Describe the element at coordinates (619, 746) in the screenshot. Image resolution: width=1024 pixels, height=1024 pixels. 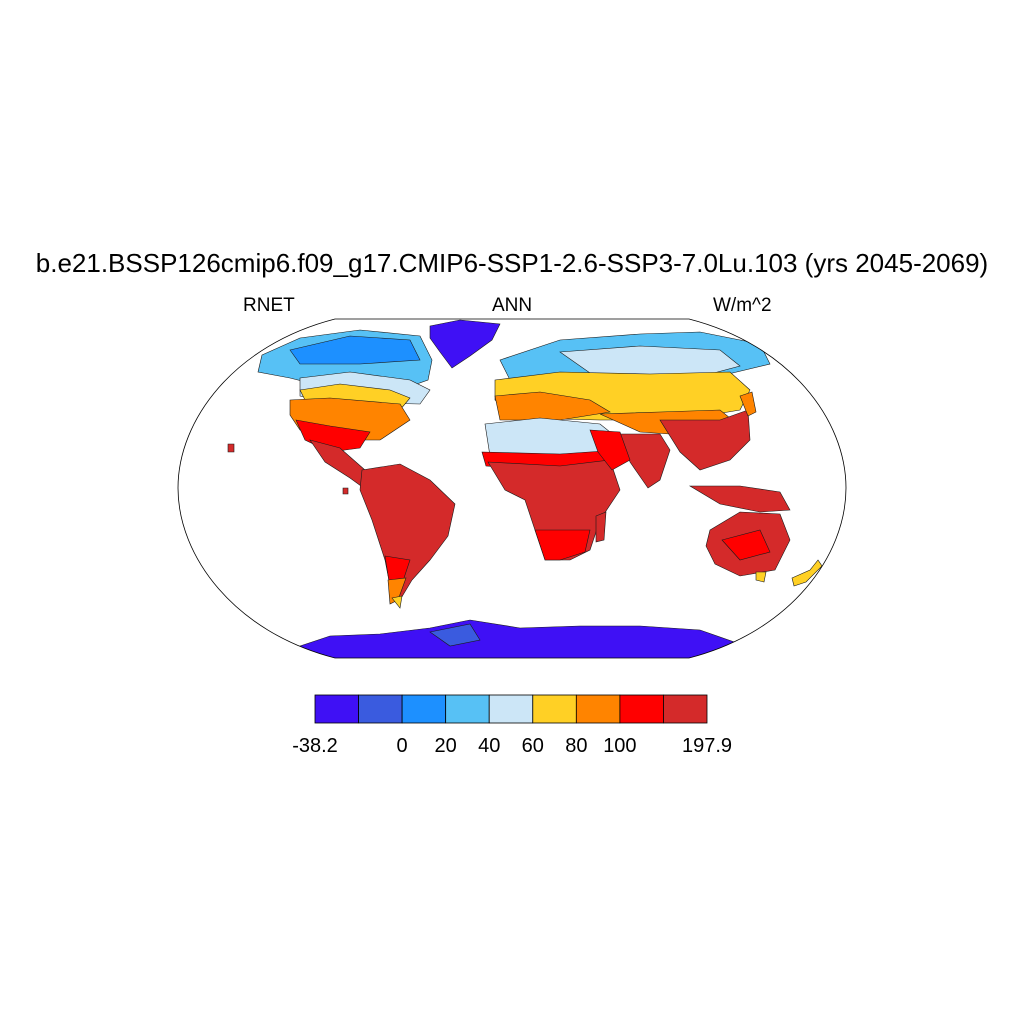
I see `colorbar-tick-label: 100` at that location.